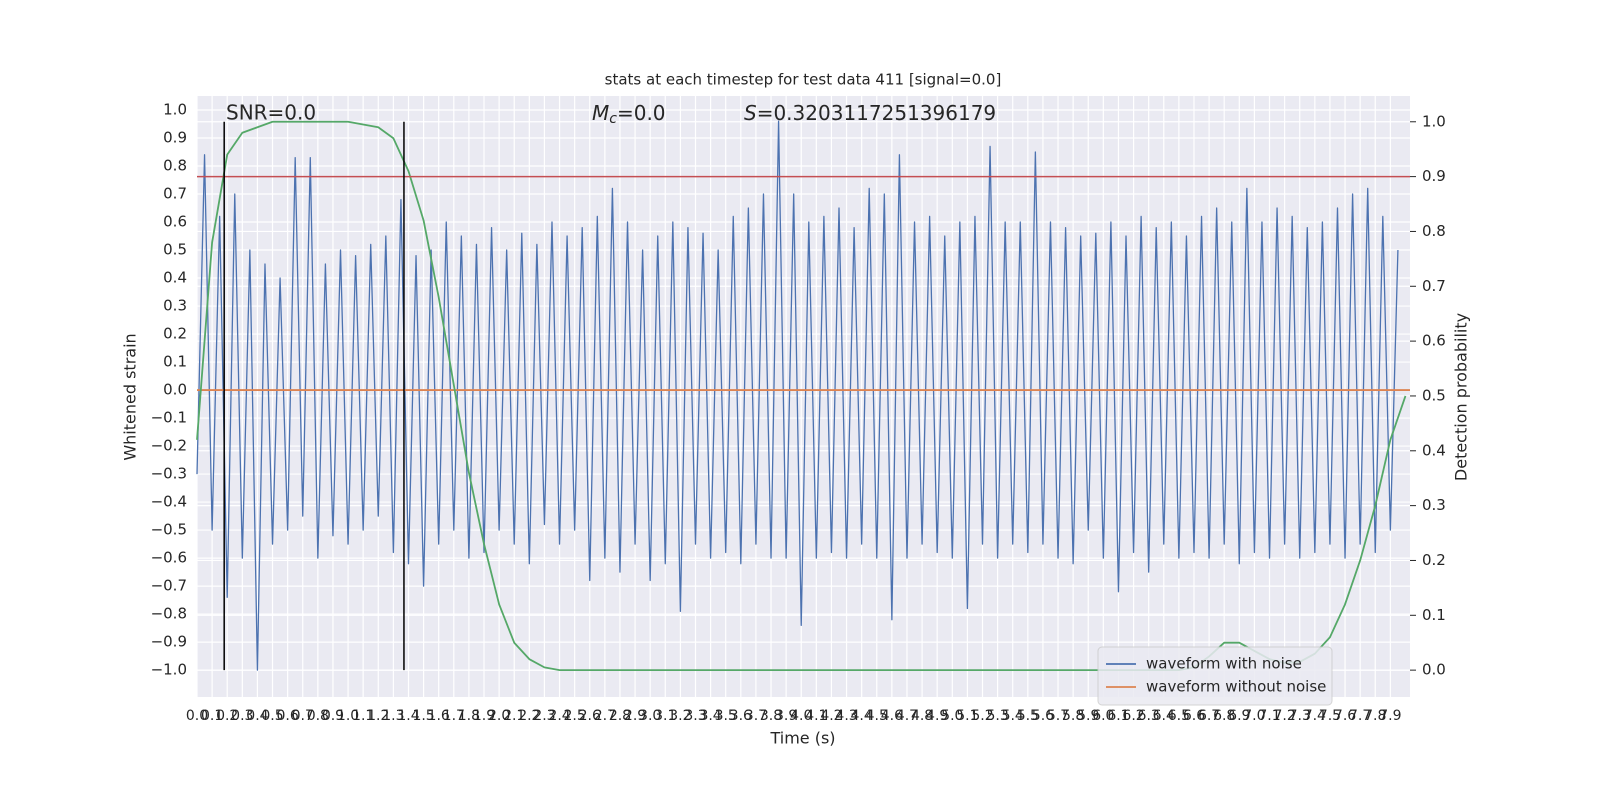  I want to click on x-tick-label: 0.0, so click(197, 716).